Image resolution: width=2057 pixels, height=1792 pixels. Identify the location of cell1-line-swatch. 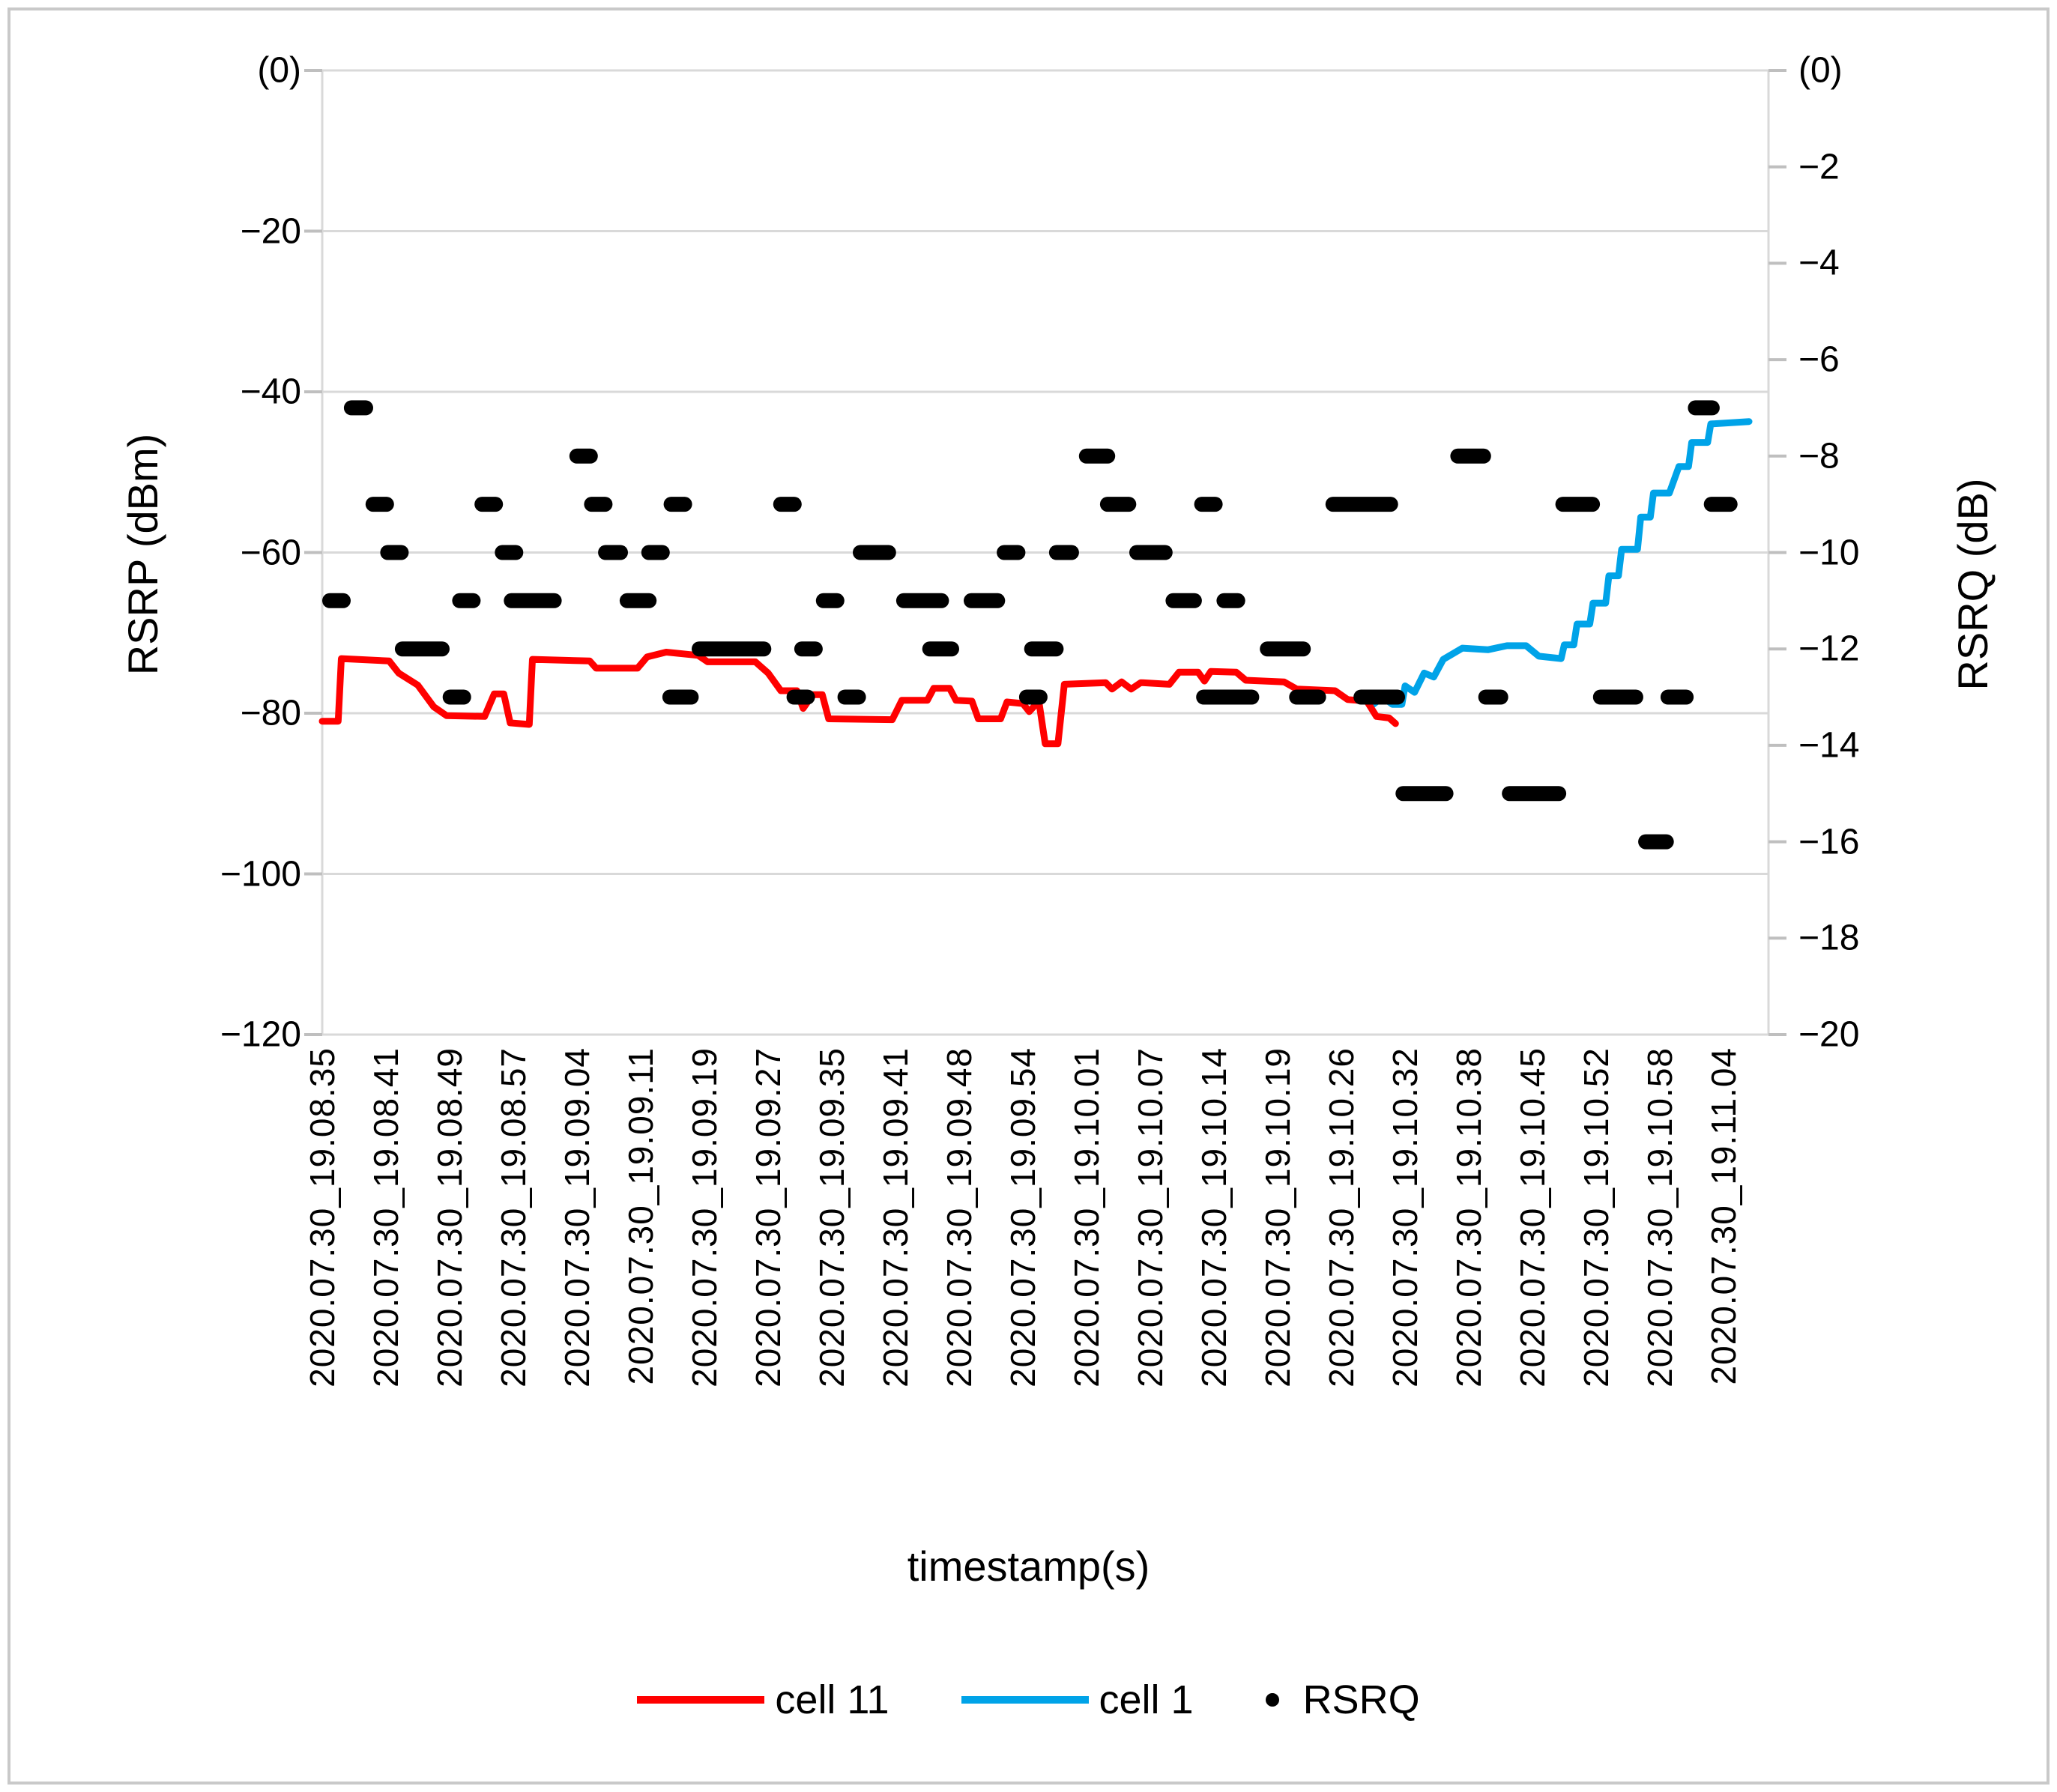
(1025, 1700).